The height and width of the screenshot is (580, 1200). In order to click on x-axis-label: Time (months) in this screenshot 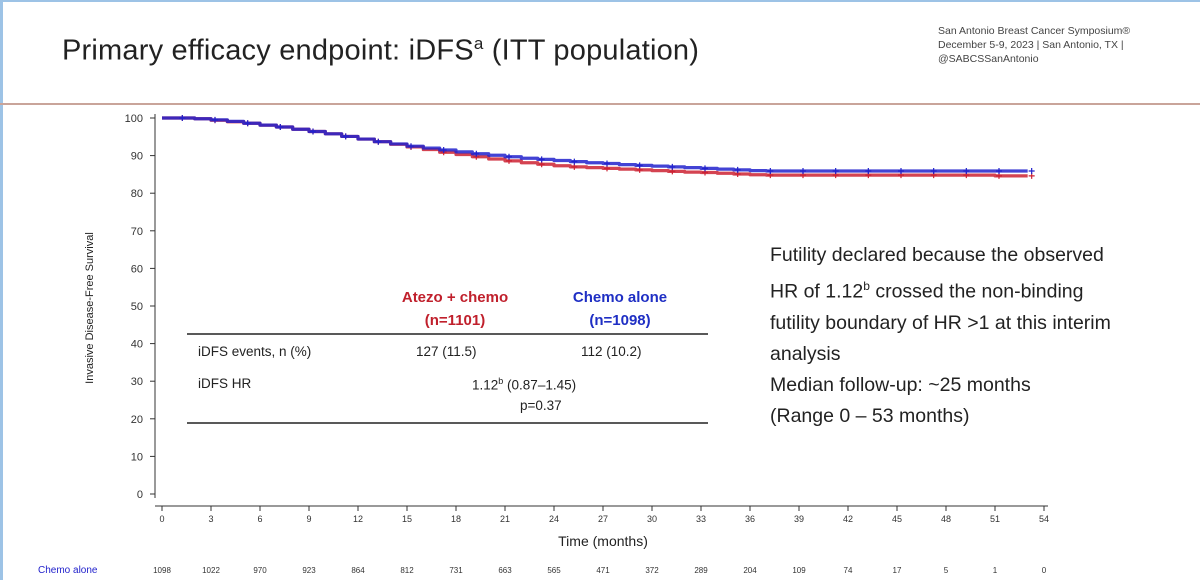, I will do `click(603, 541)`.